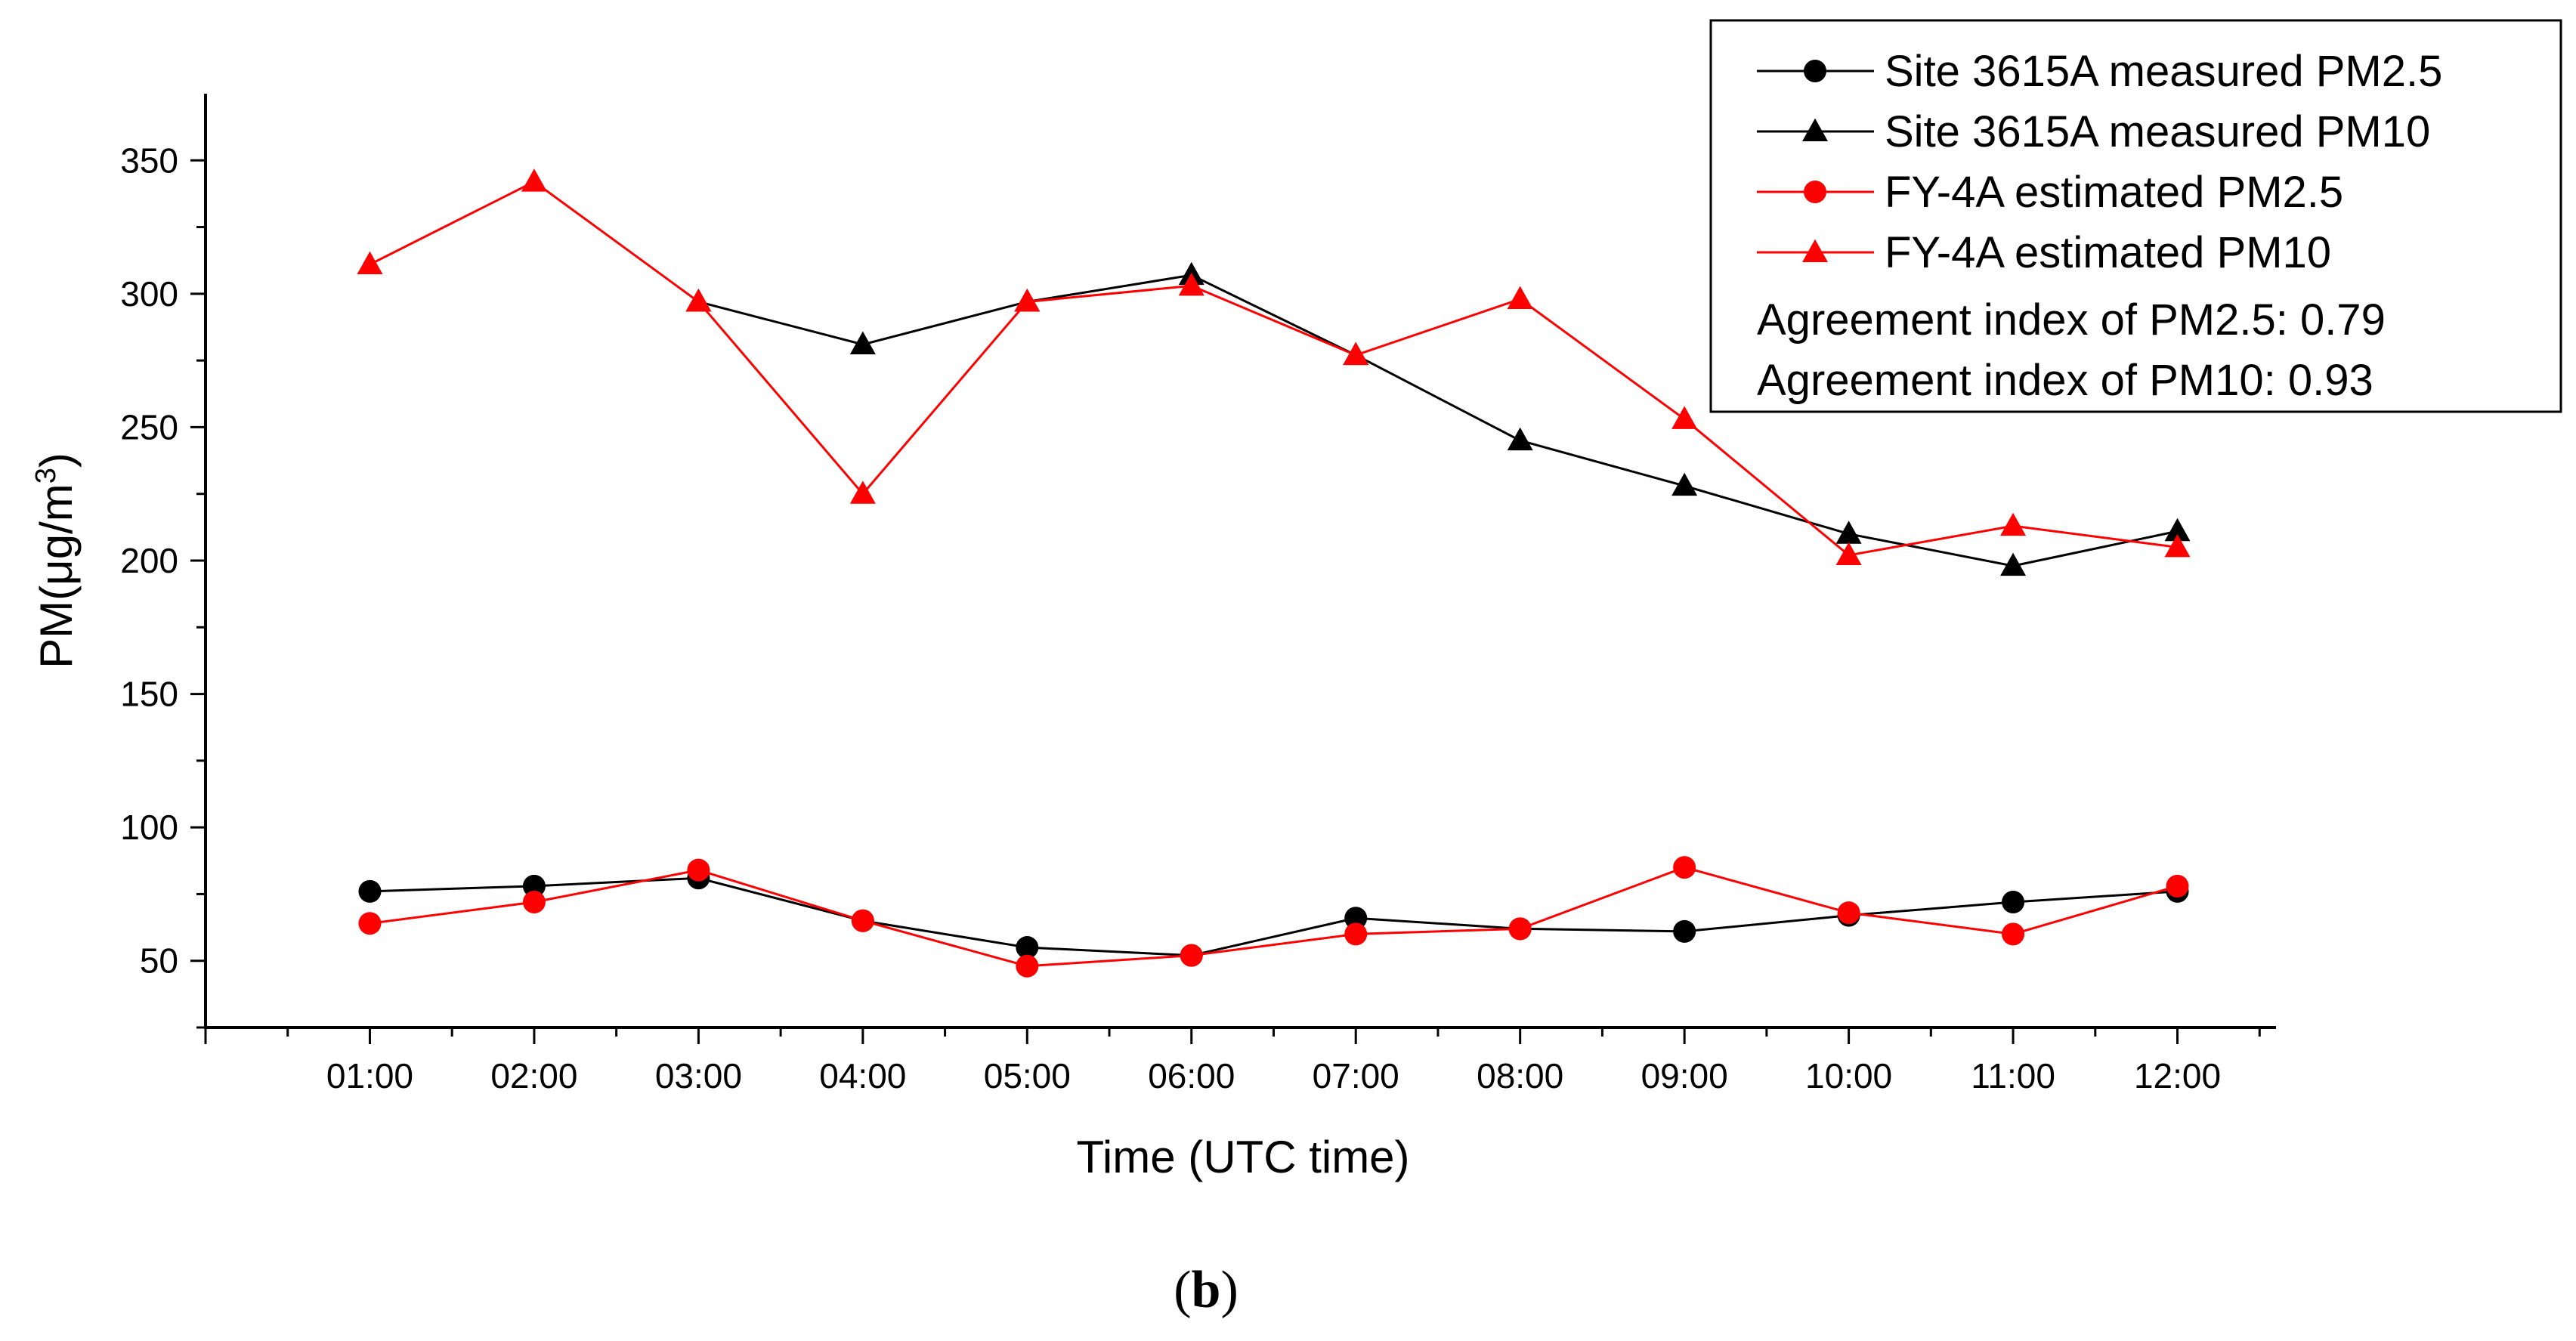  I want to click on caption-close-paren: ), so click(1229, 1290).